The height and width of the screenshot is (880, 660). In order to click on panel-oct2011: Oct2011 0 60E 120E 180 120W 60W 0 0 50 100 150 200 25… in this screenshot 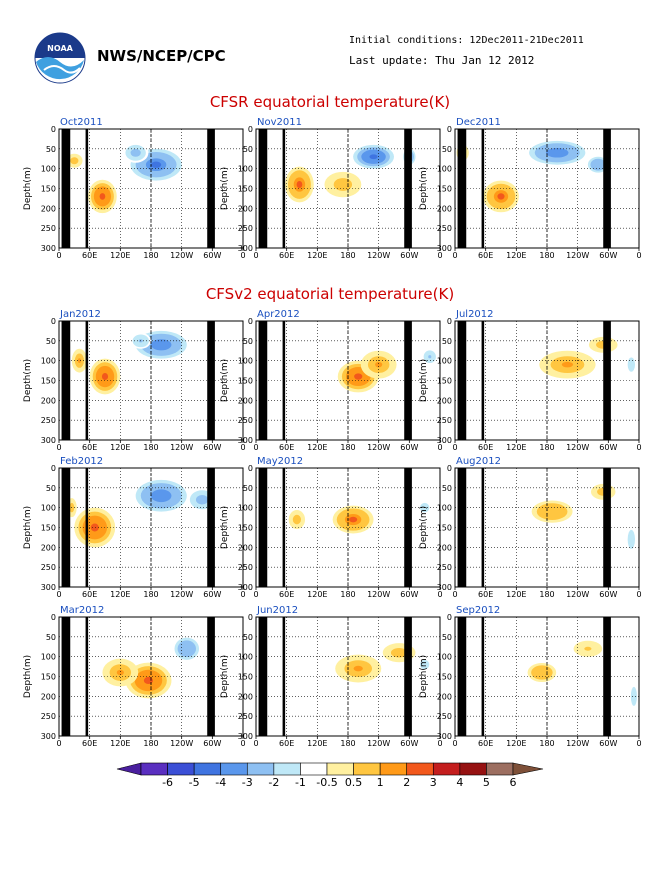, I will do `click(134, 188)`.